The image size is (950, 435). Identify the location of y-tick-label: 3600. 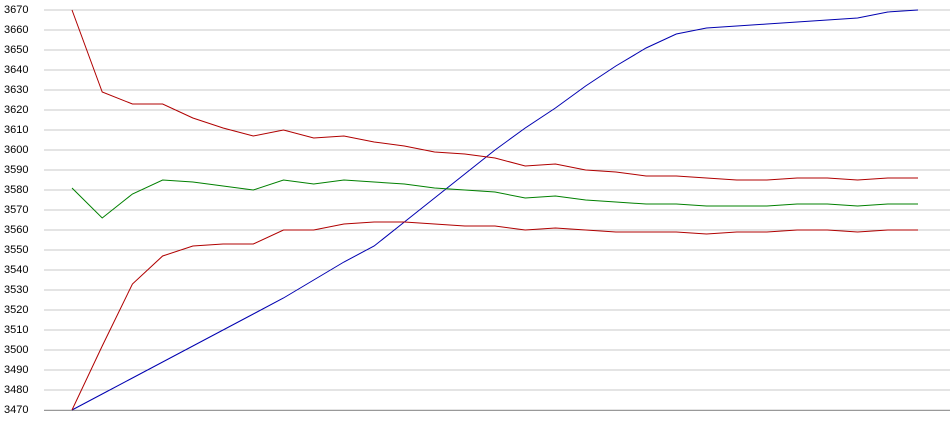
(16, 150).